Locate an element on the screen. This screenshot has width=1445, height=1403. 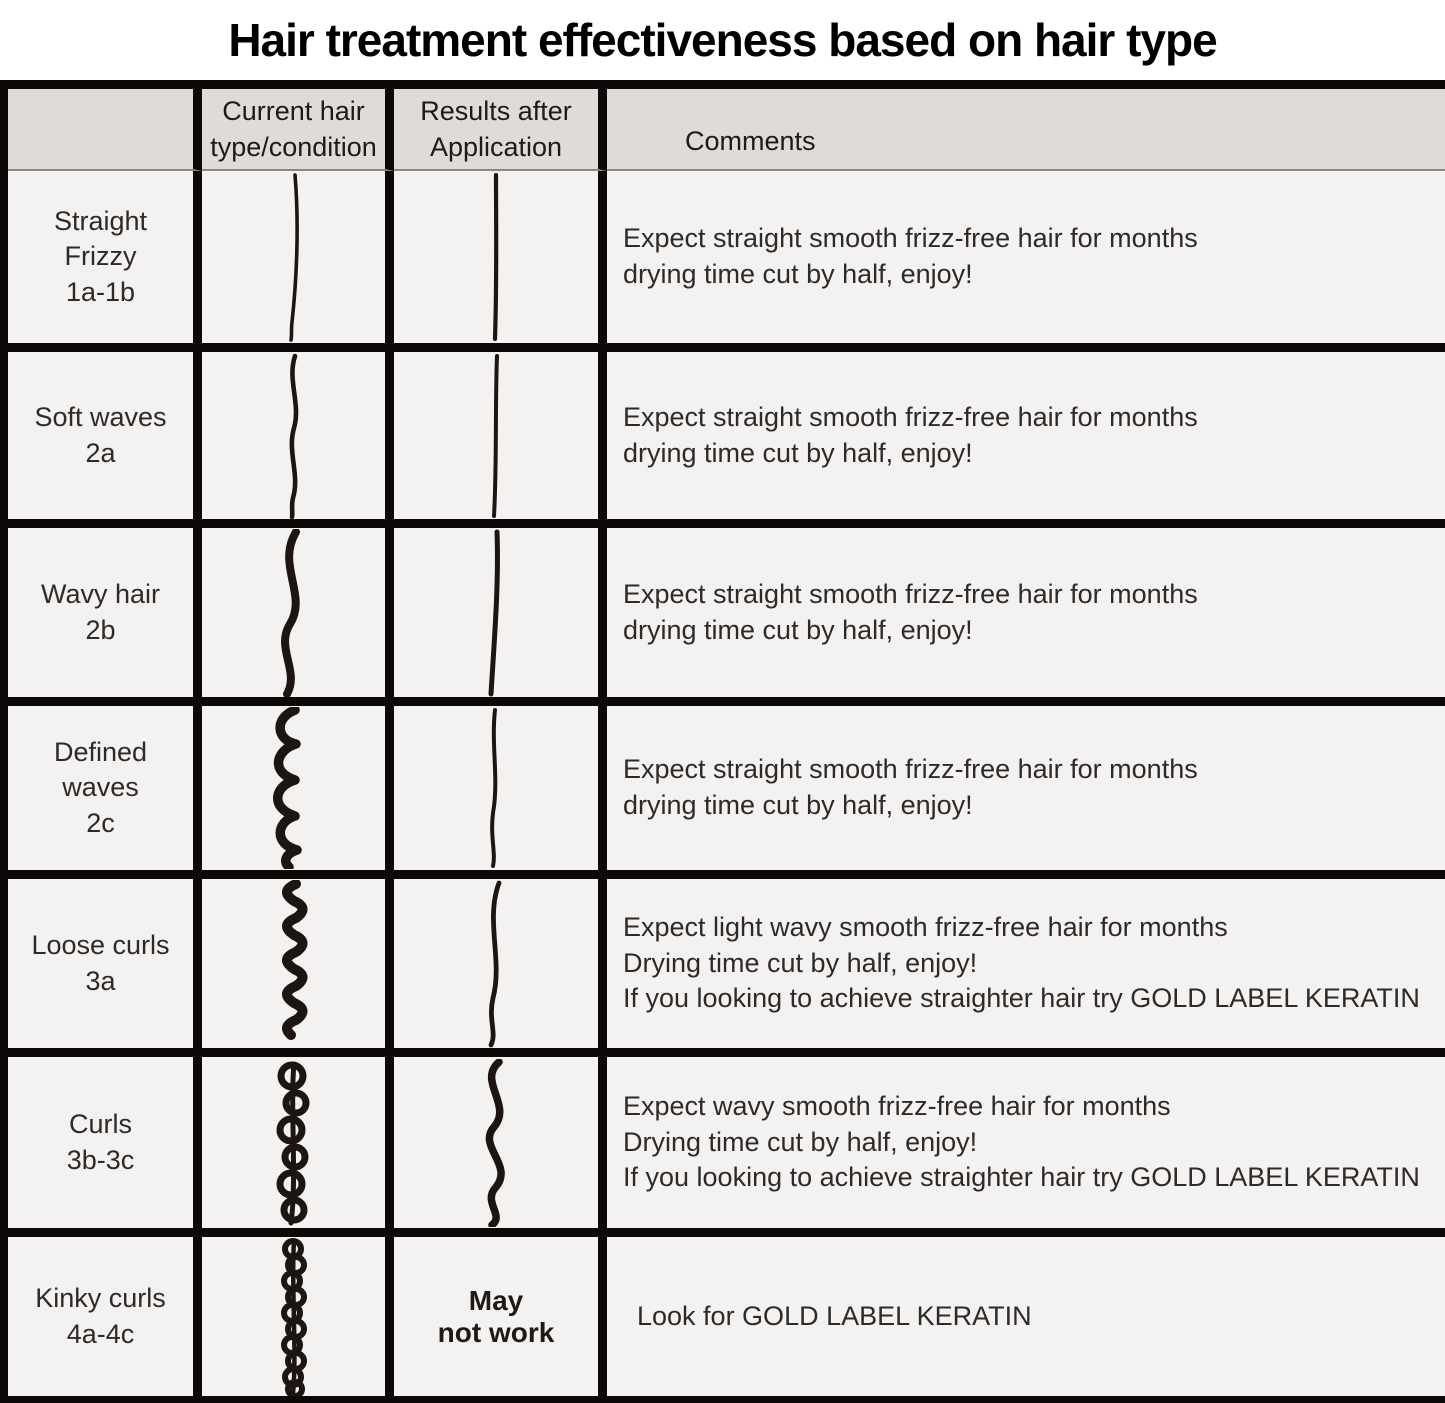
comment-row7: Look for GOLD LABEL KERATIN is located at coordinates (1026, 1320).